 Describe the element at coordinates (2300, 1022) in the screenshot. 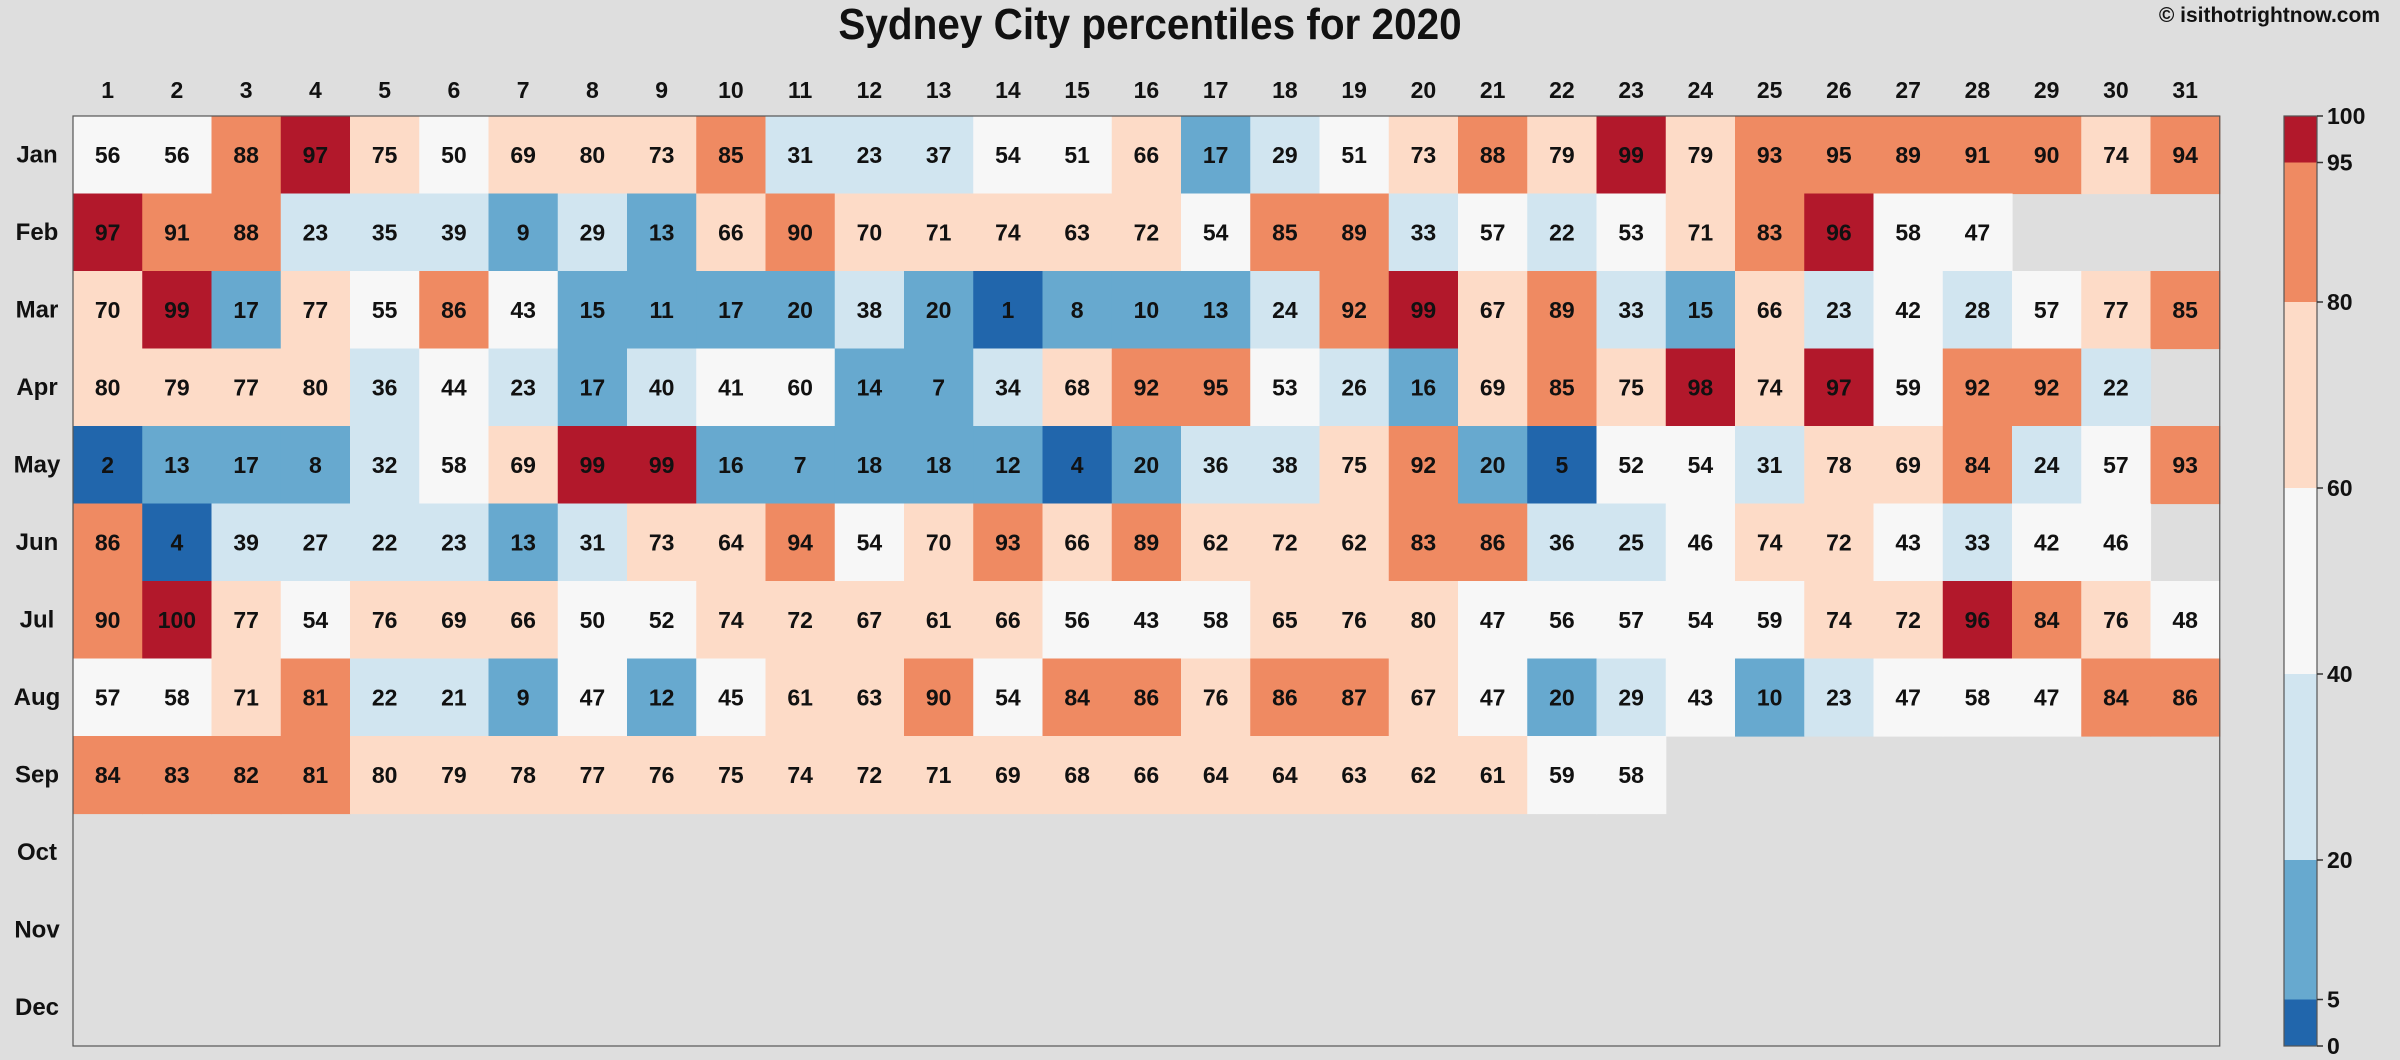

I see `colorbar-segment` at that location.